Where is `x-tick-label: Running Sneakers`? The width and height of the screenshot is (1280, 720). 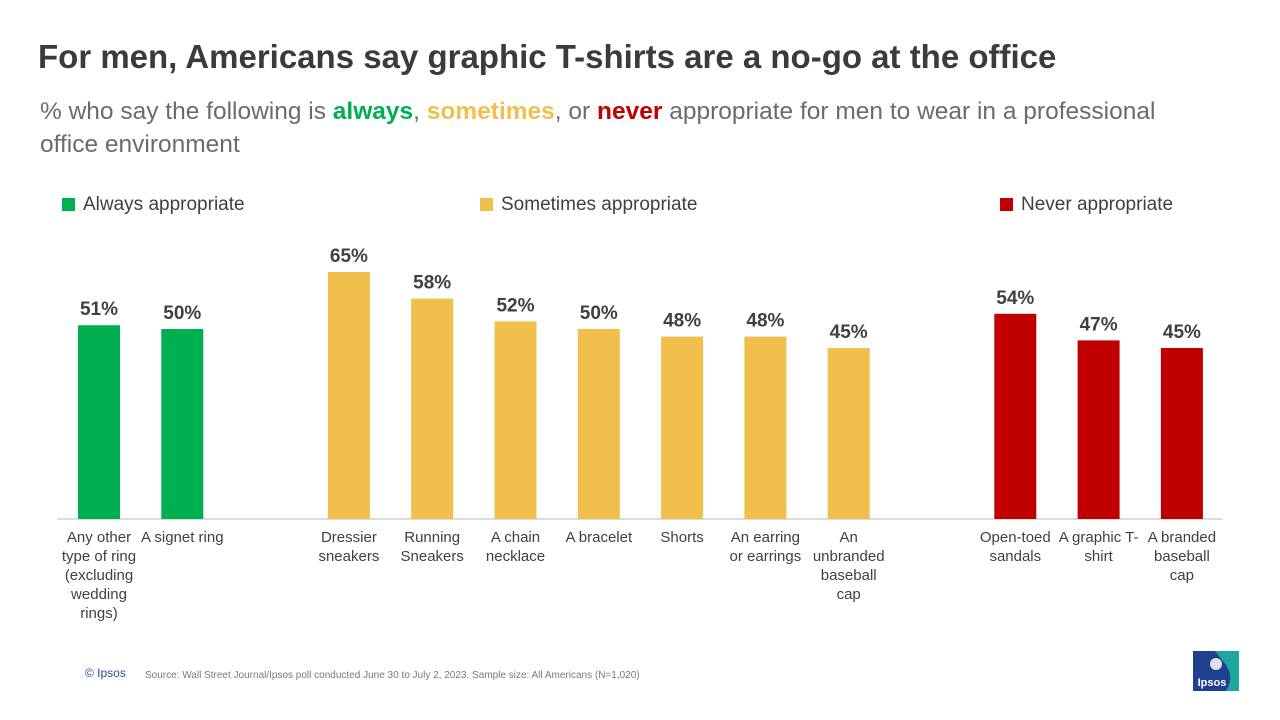
x-tick-label: Running Sneakers is located at coordinates (432, 547).